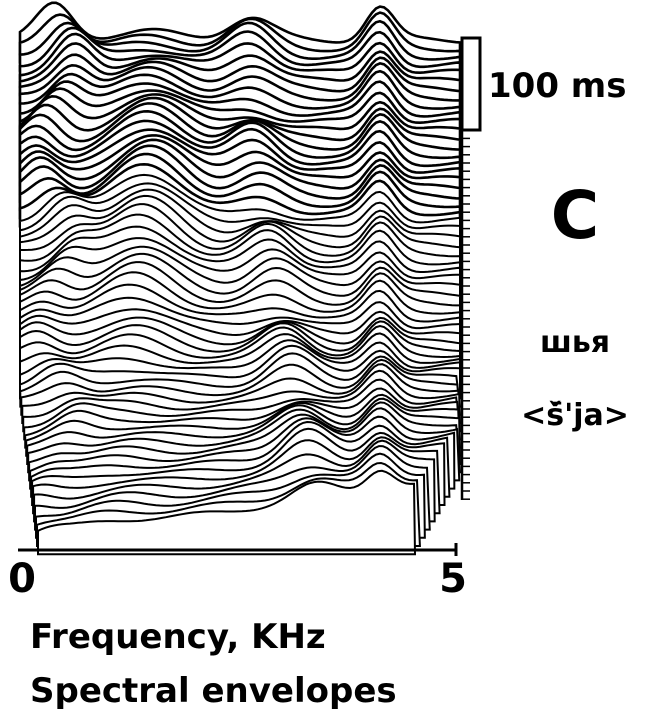  I want to click on caption: Spectral envelopes, so click(213, 691).